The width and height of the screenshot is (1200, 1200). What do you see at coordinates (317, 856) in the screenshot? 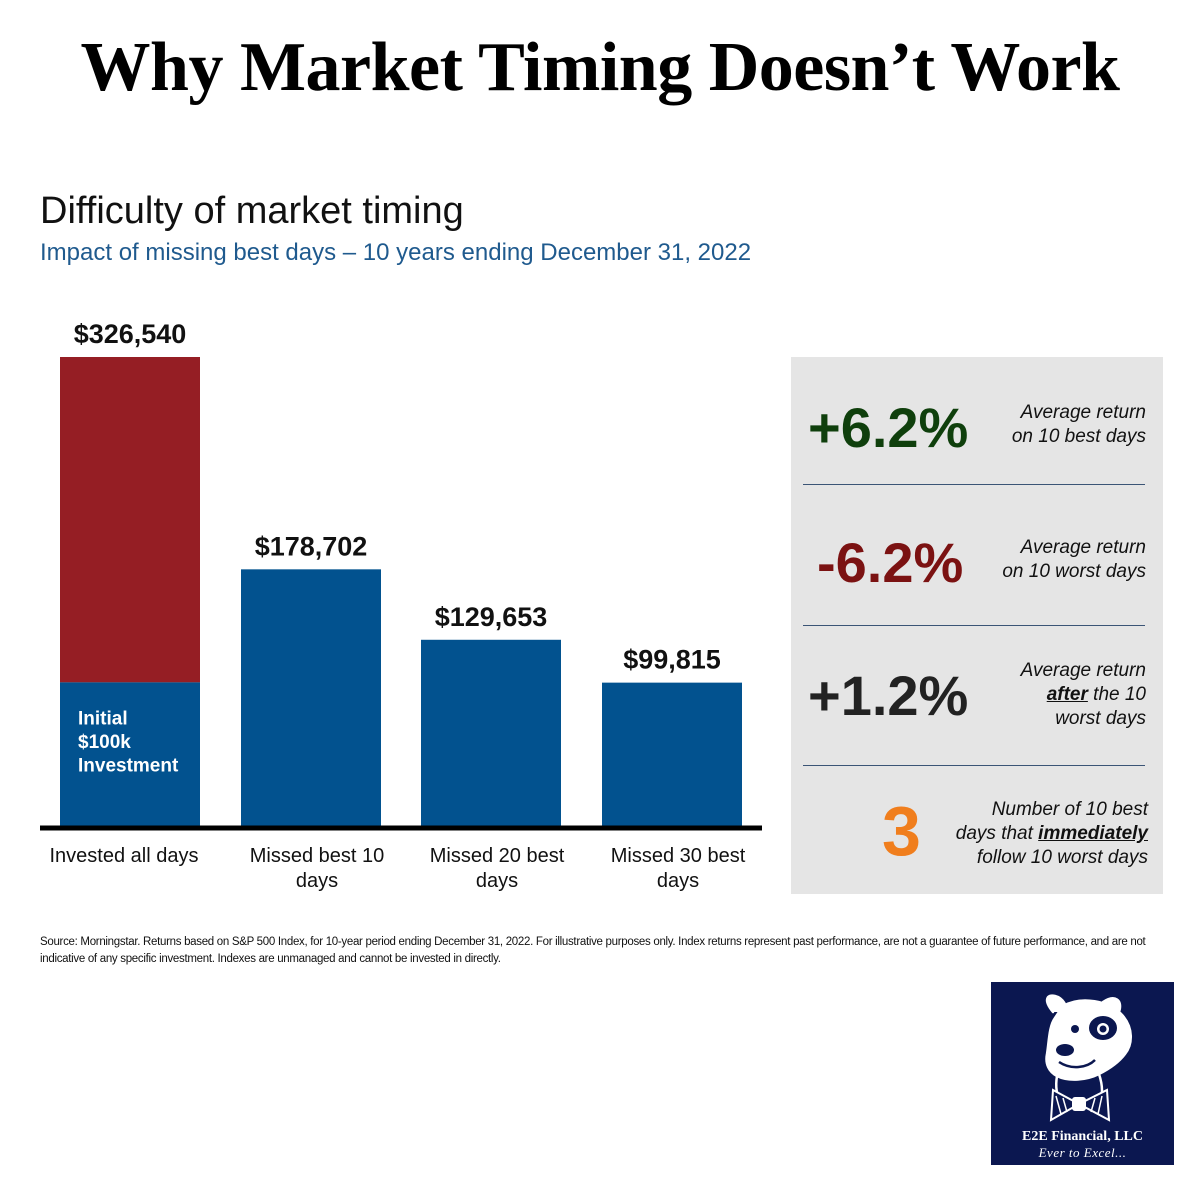
I see `category-label: Missed best 10` at bounding box center [317, 856].